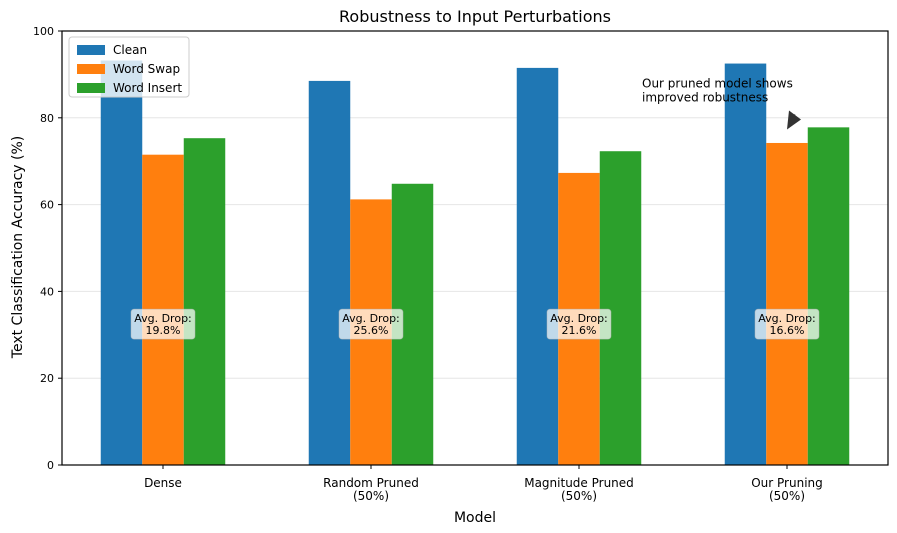  I want to click on y-tick-label: 20, so click(47, 378).